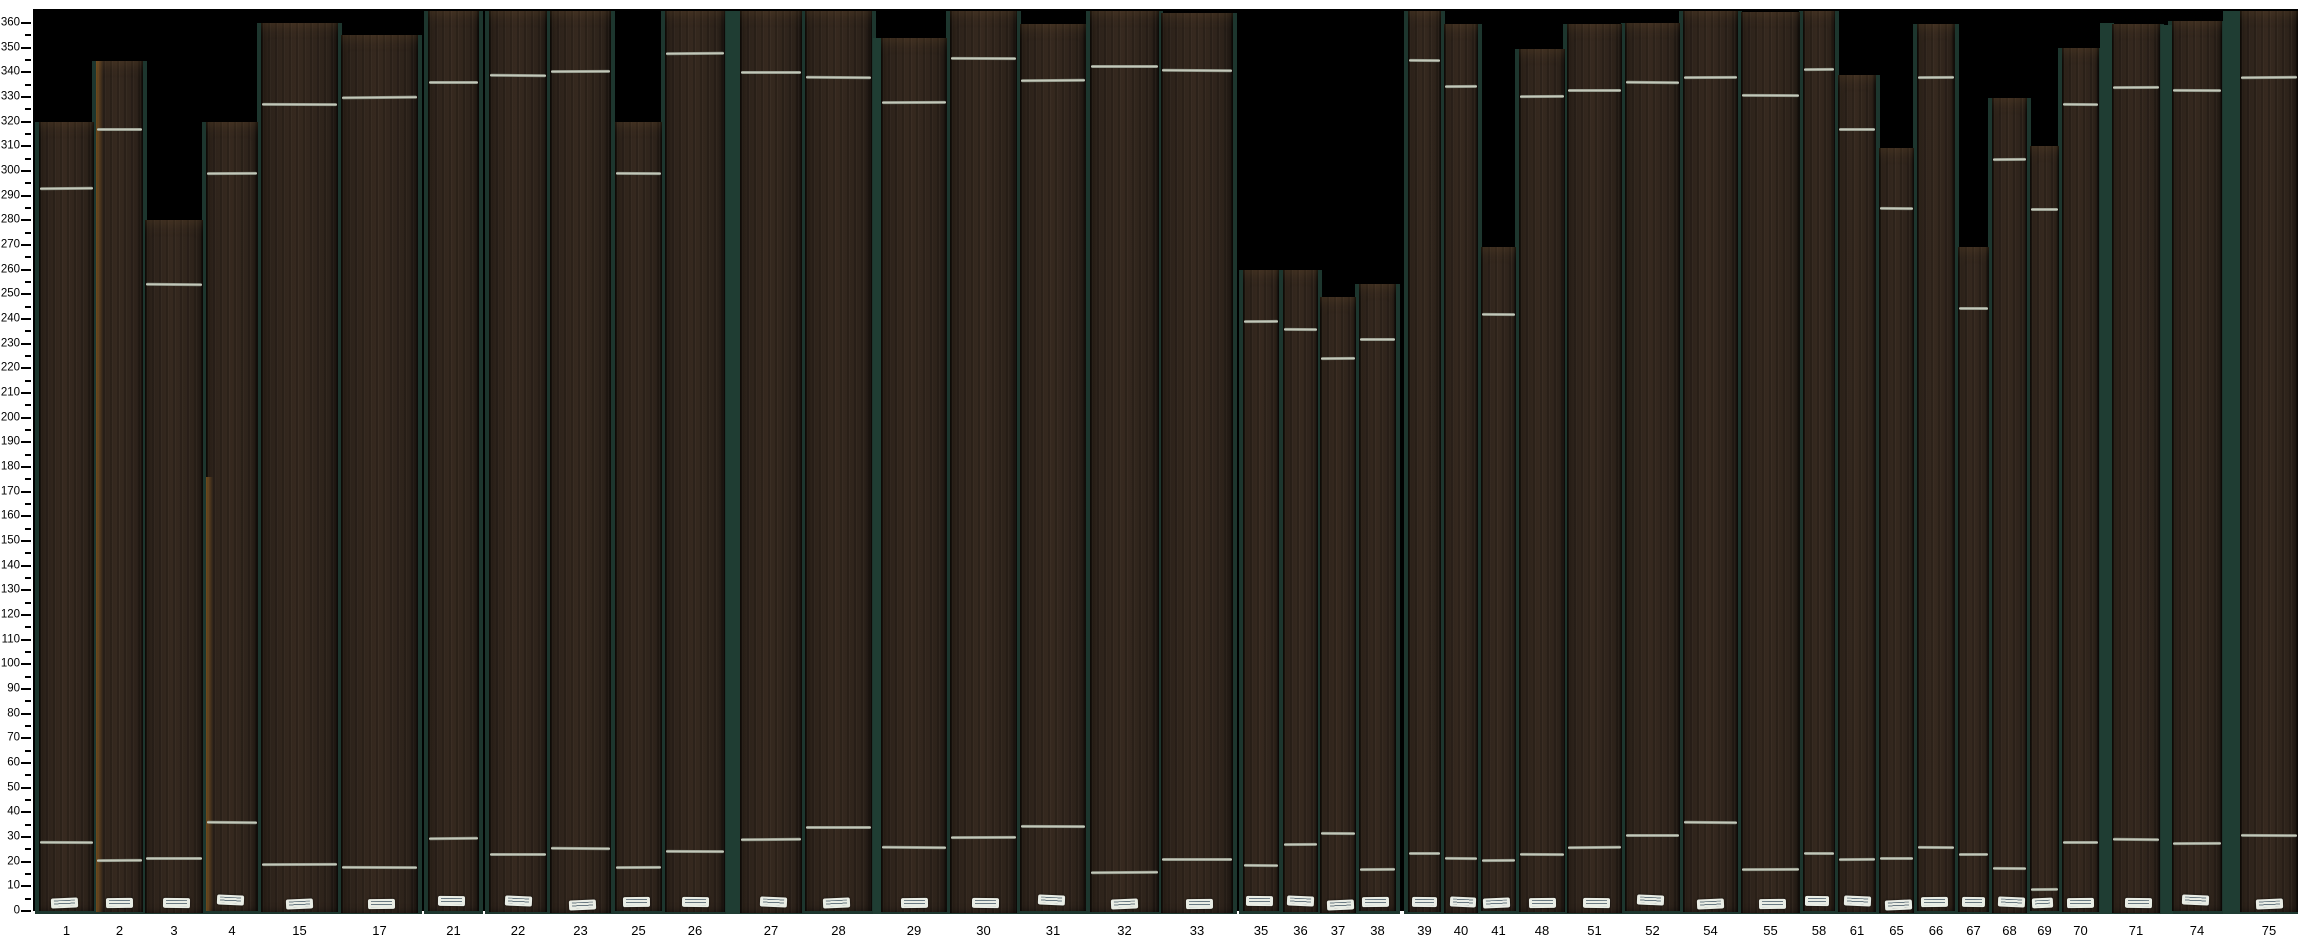 The image size is (2298, 950). I want to click on core-number-label: 1, so click(66, 930).